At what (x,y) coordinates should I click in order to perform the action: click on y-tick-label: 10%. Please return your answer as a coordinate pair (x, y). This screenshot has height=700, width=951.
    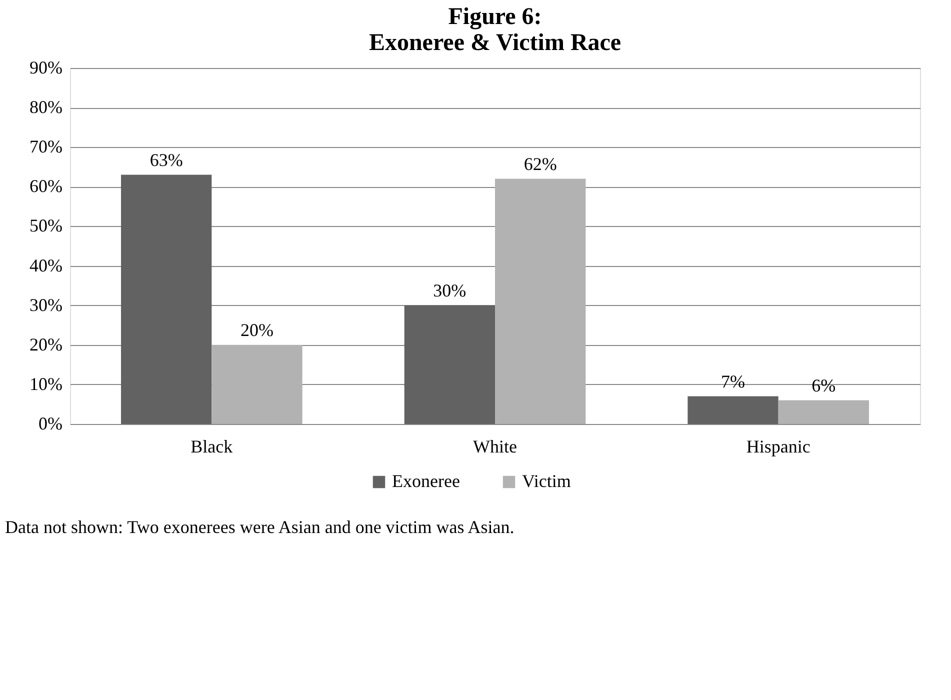
    Looking at the image, I should click on (46, 384).